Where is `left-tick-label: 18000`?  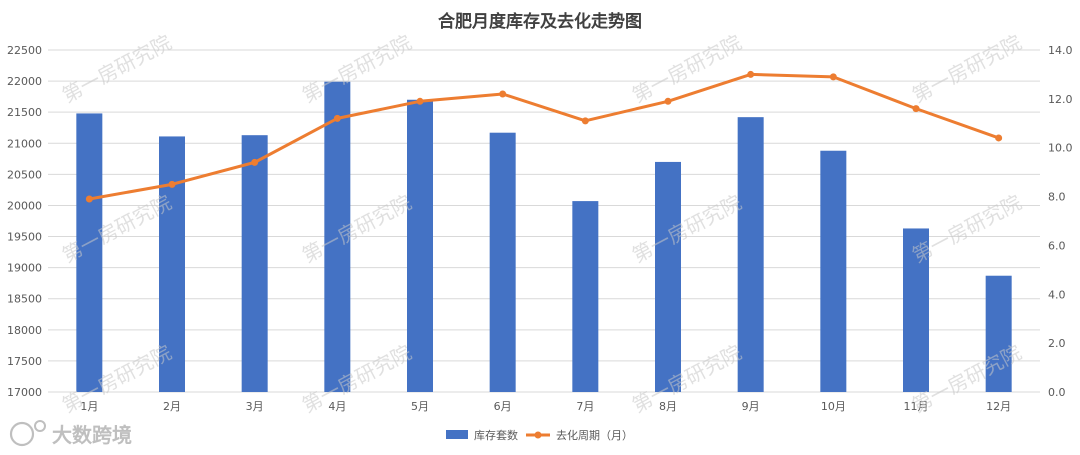 left-tick-label: 18000 is located at coordinates (24, 330).